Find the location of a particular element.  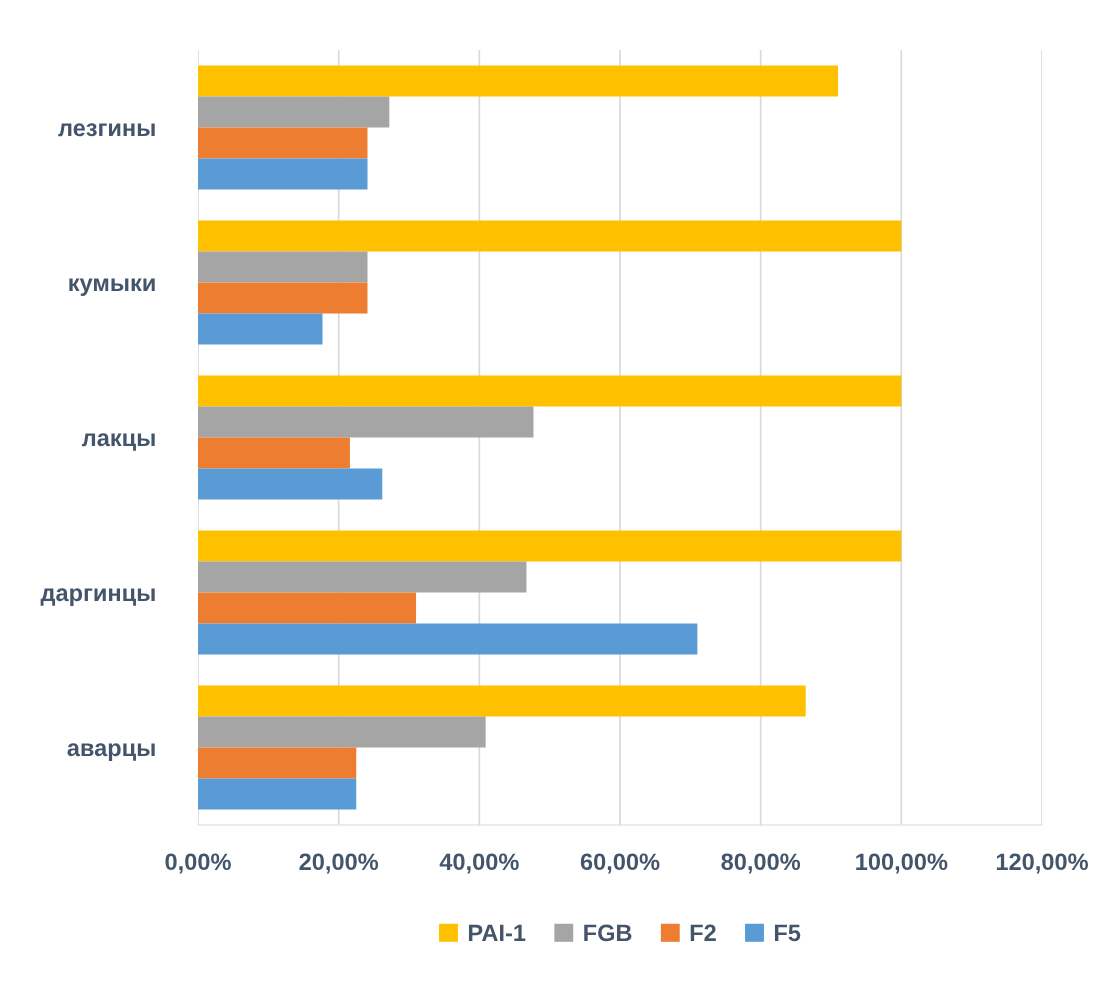

legend-label: F5 is located at coordinates (787, 933).